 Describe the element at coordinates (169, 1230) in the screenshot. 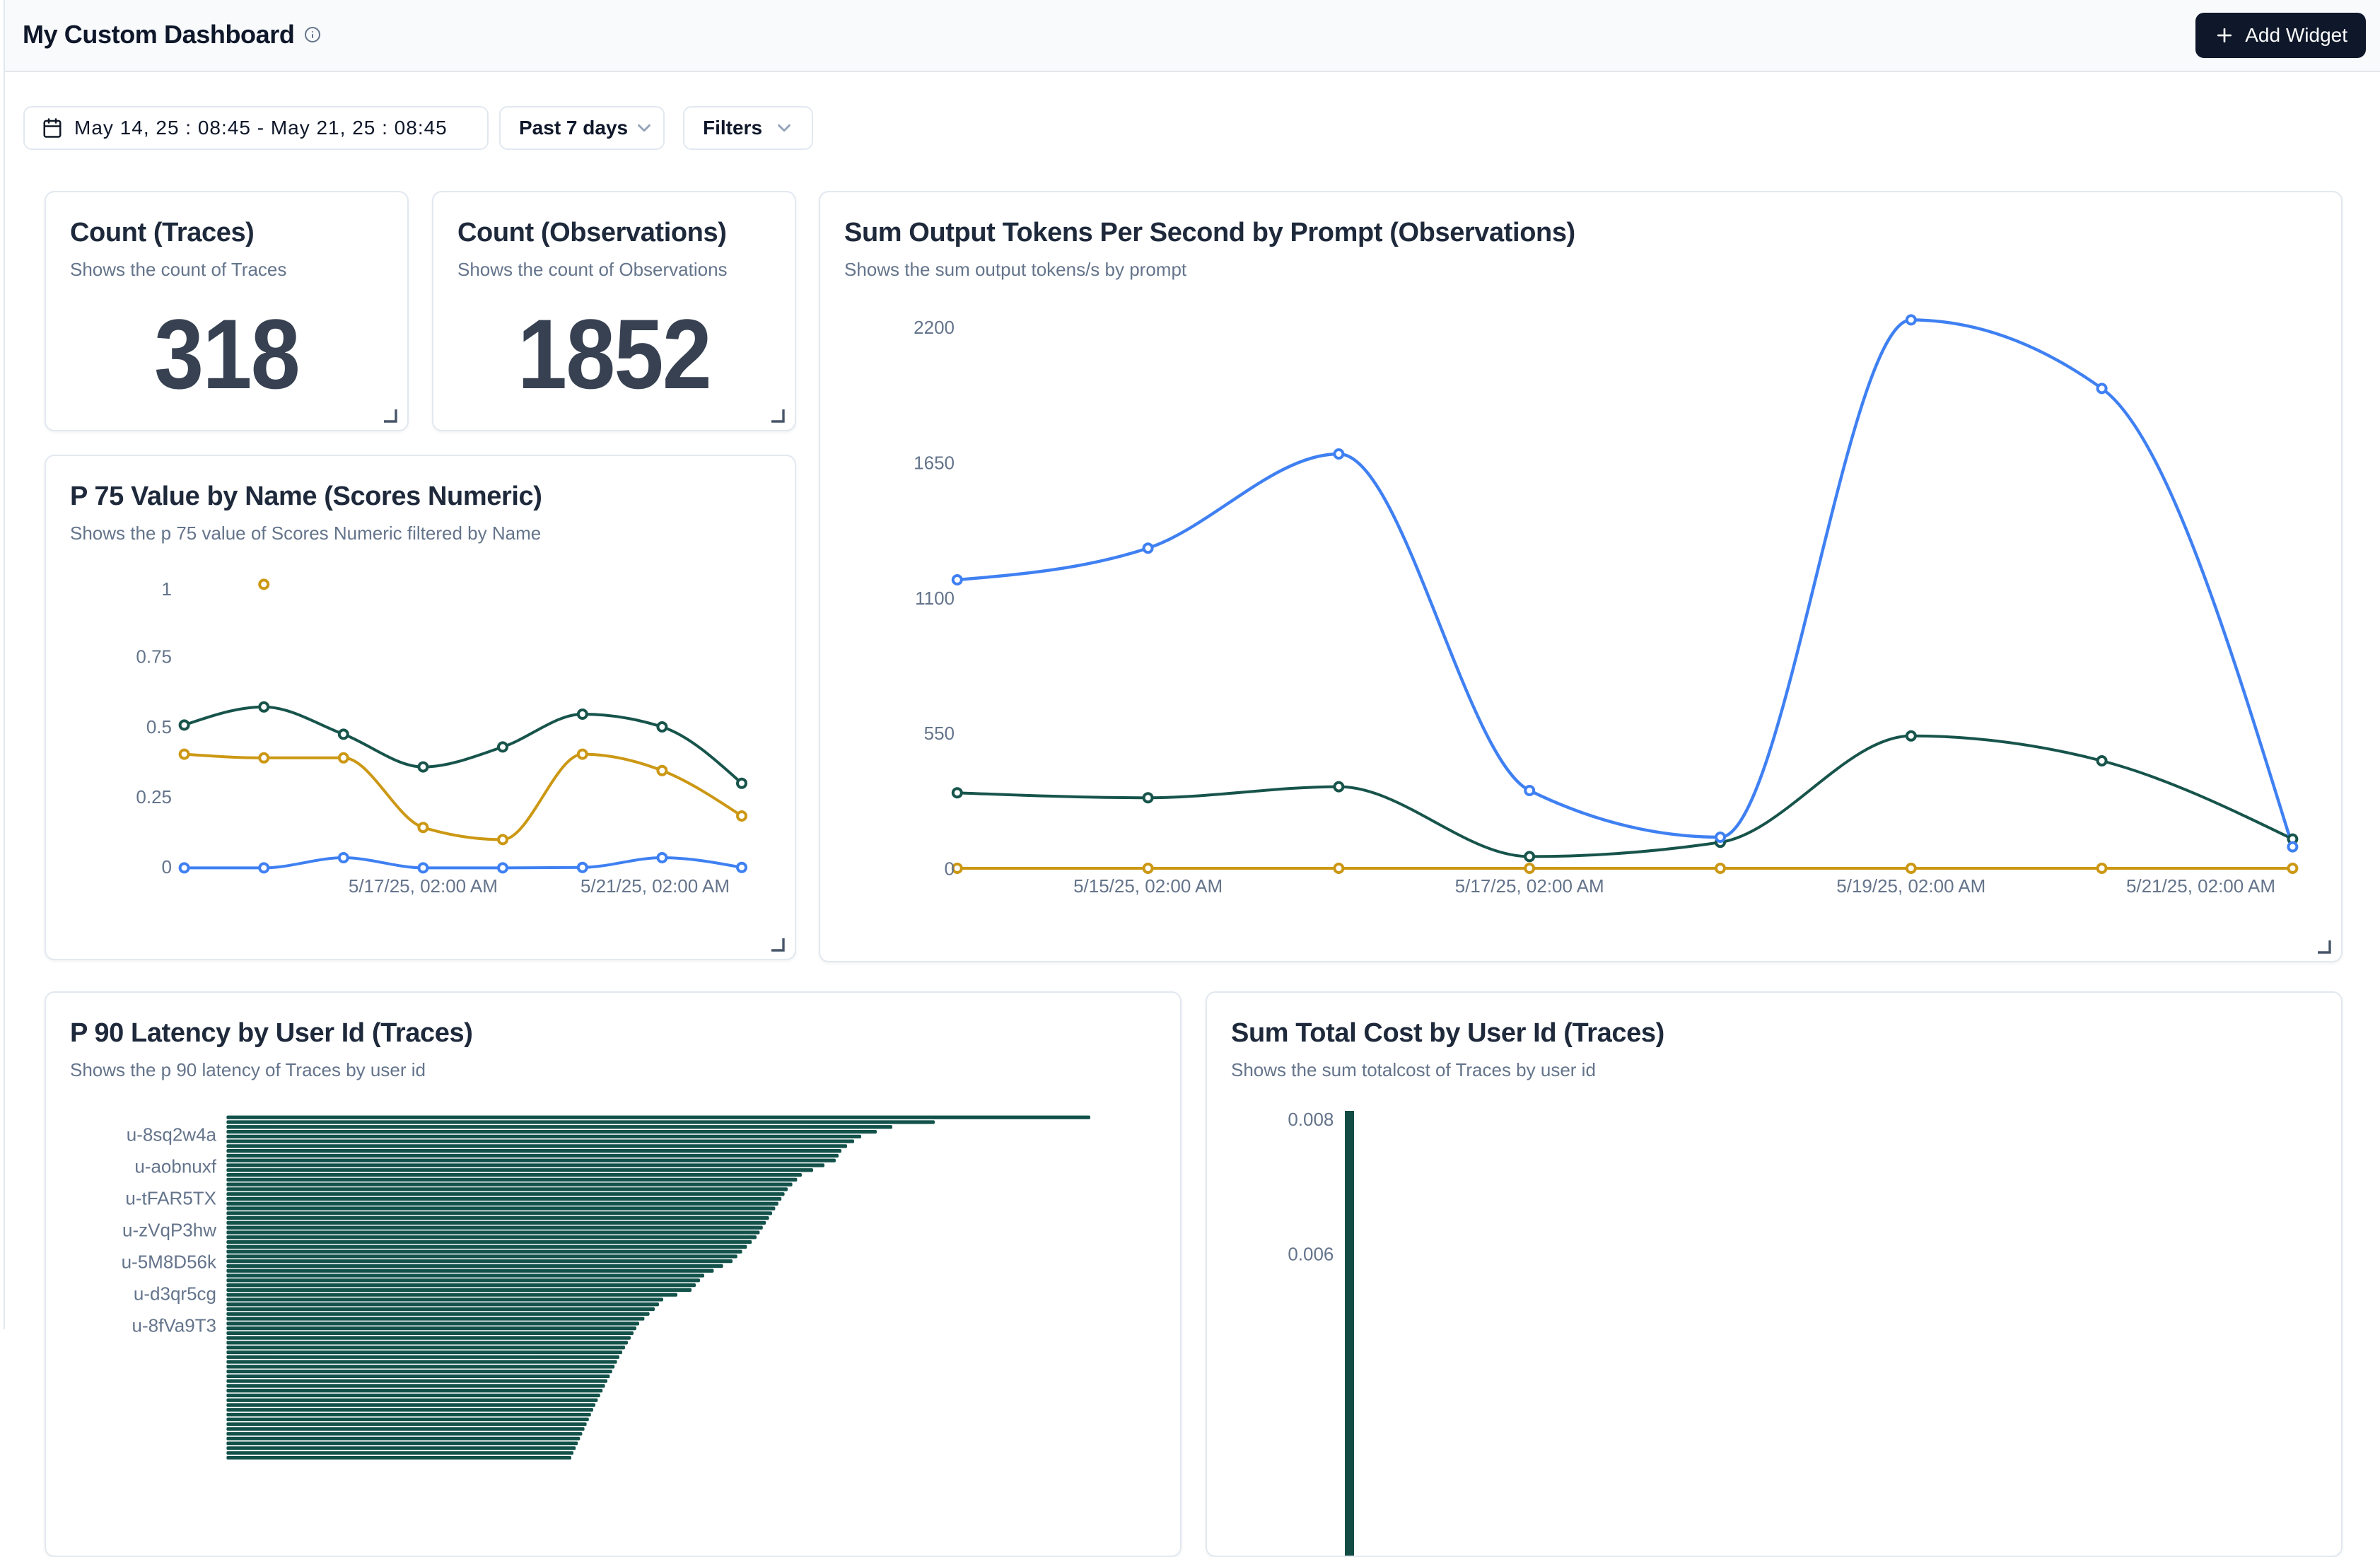

I see `svg-text: u-zVqP3hw` at that location.